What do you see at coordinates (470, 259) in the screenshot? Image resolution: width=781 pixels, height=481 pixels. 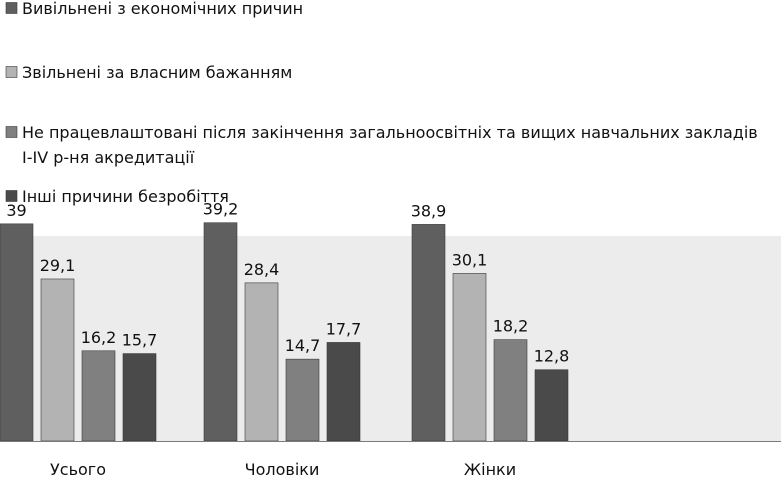 I see `data-label-3-2: 30,1` at bounding box center [470, 259].